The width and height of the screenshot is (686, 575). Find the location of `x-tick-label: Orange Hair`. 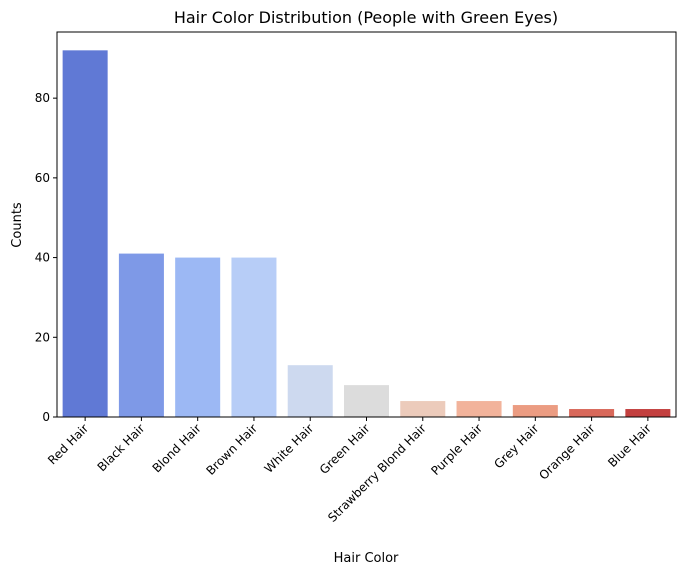

x-tick-label: Orange Hair is located at coordinates (566, 451).